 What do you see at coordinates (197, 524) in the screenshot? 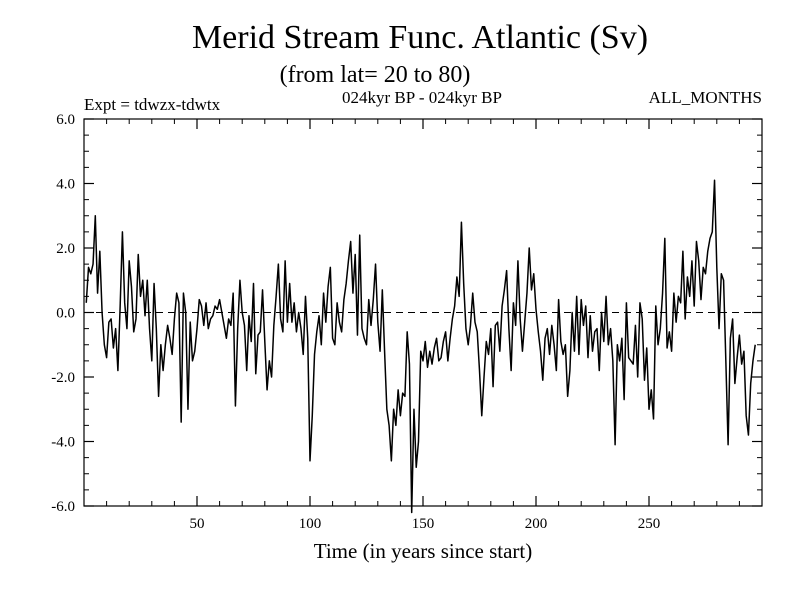
I see `x-tick-label: 50` at bounding box center [197, 524].